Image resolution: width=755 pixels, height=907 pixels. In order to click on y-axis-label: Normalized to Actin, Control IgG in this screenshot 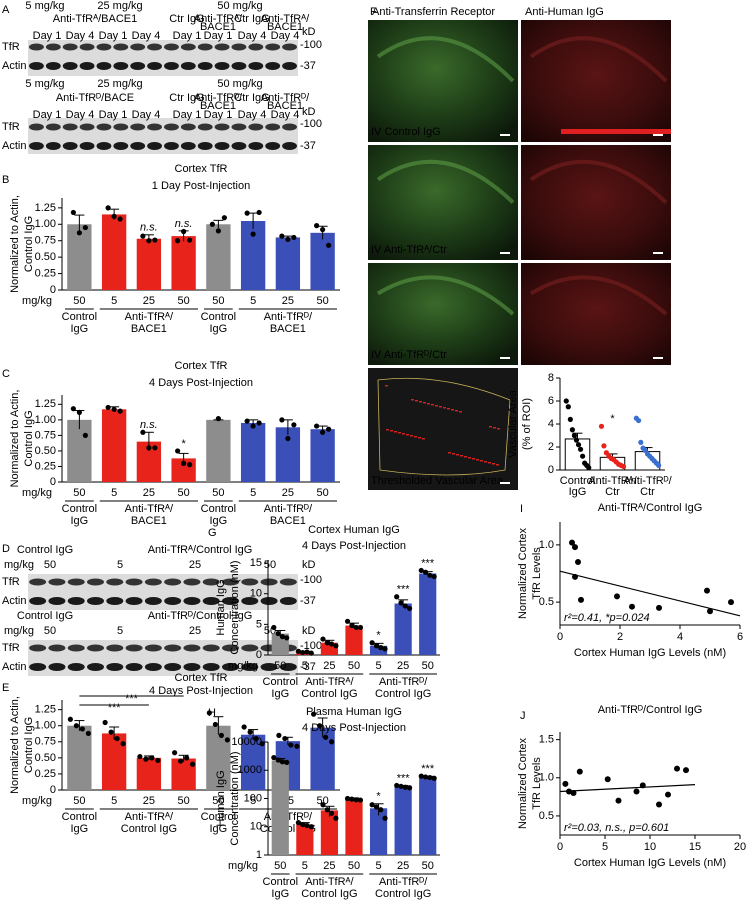, I will do `click(22, 439)`.